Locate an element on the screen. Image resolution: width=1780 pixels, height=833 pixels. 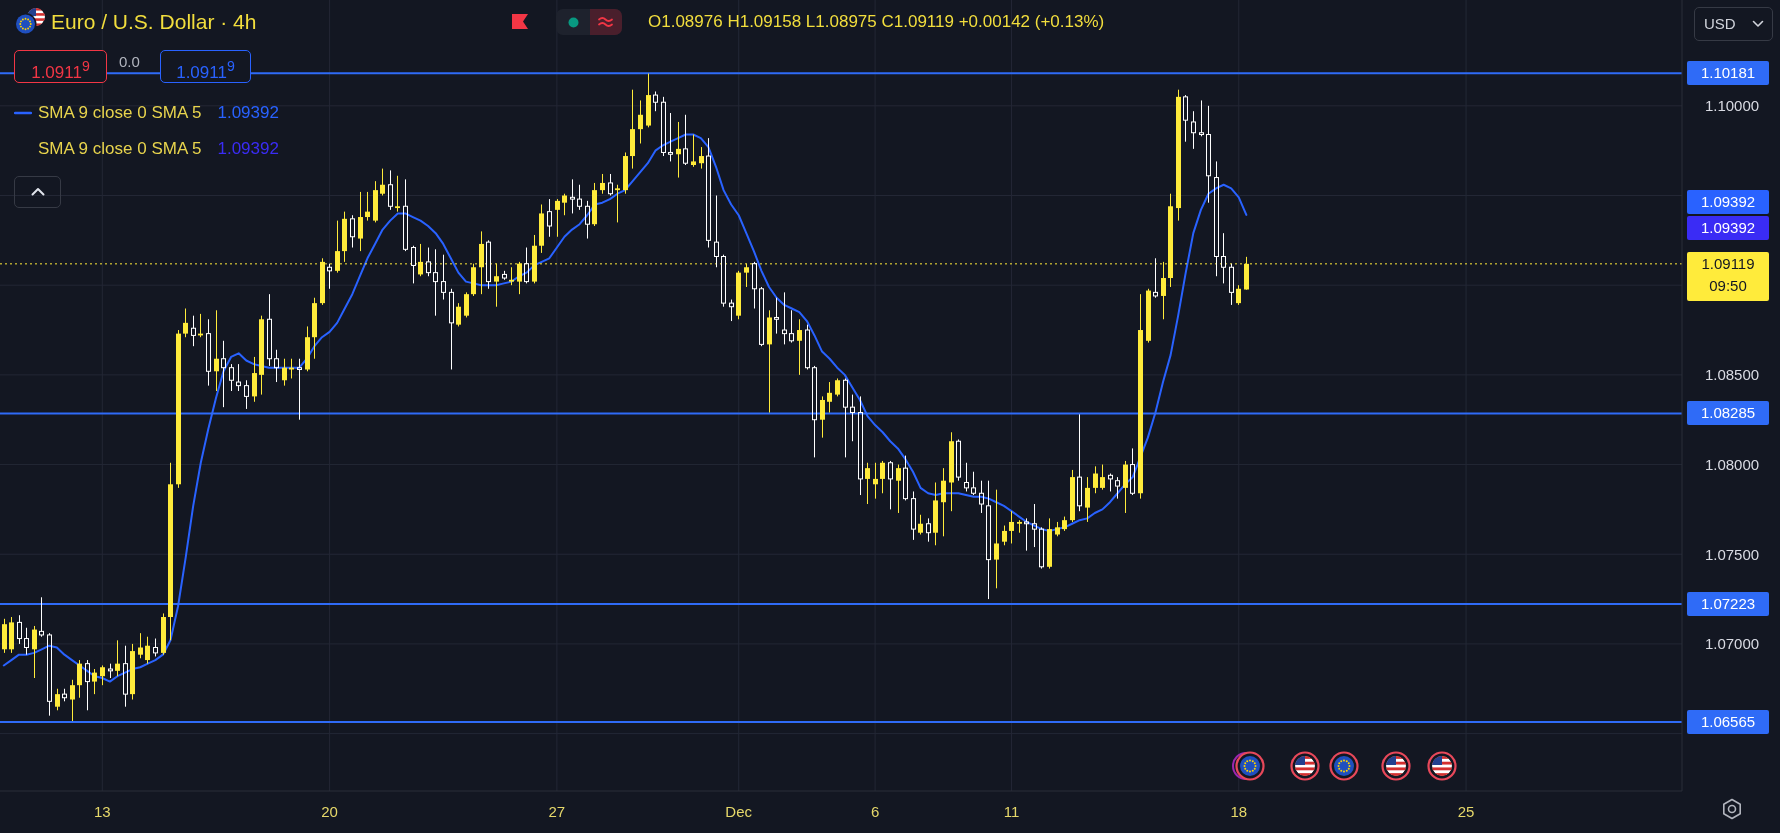
x-tick-label: 27 is located at coordinates (557, 811).